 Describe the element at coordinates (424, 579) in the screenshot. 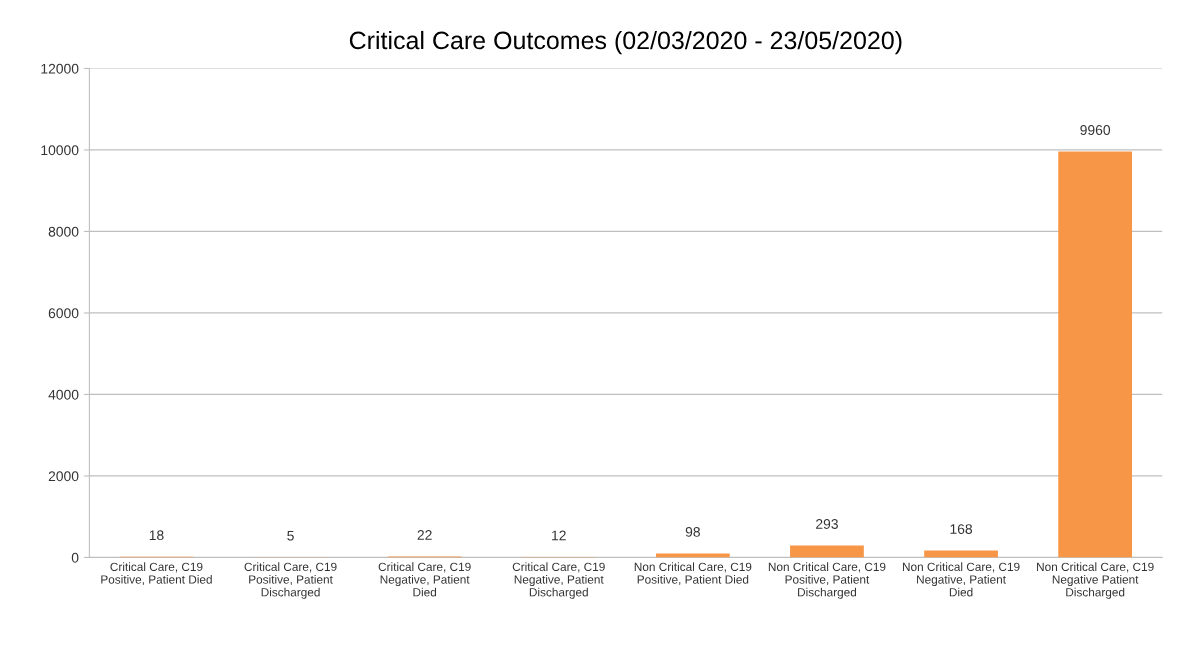

I see `x-tick-label: Critical Care, C19 Negative, Patient Died` at that location.